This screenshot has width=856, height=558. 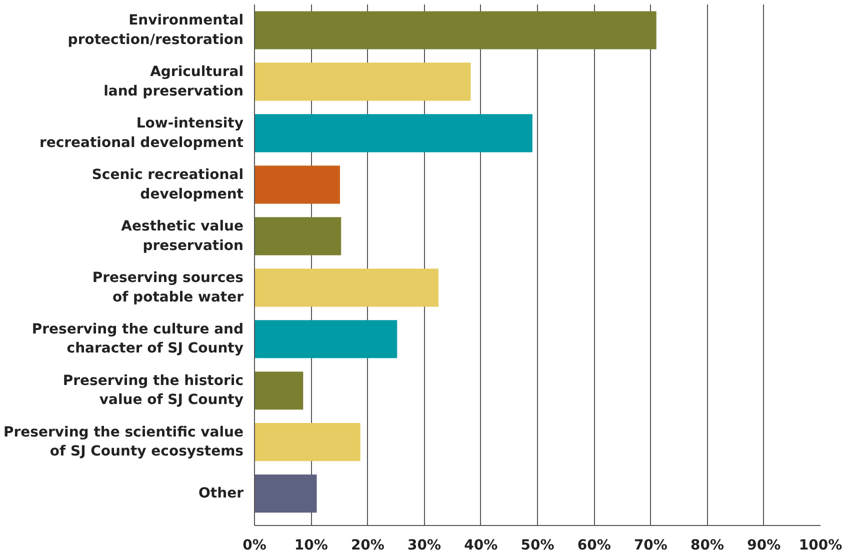 I want to click on x-tick-label: 100%, so click(x=820, y=546).